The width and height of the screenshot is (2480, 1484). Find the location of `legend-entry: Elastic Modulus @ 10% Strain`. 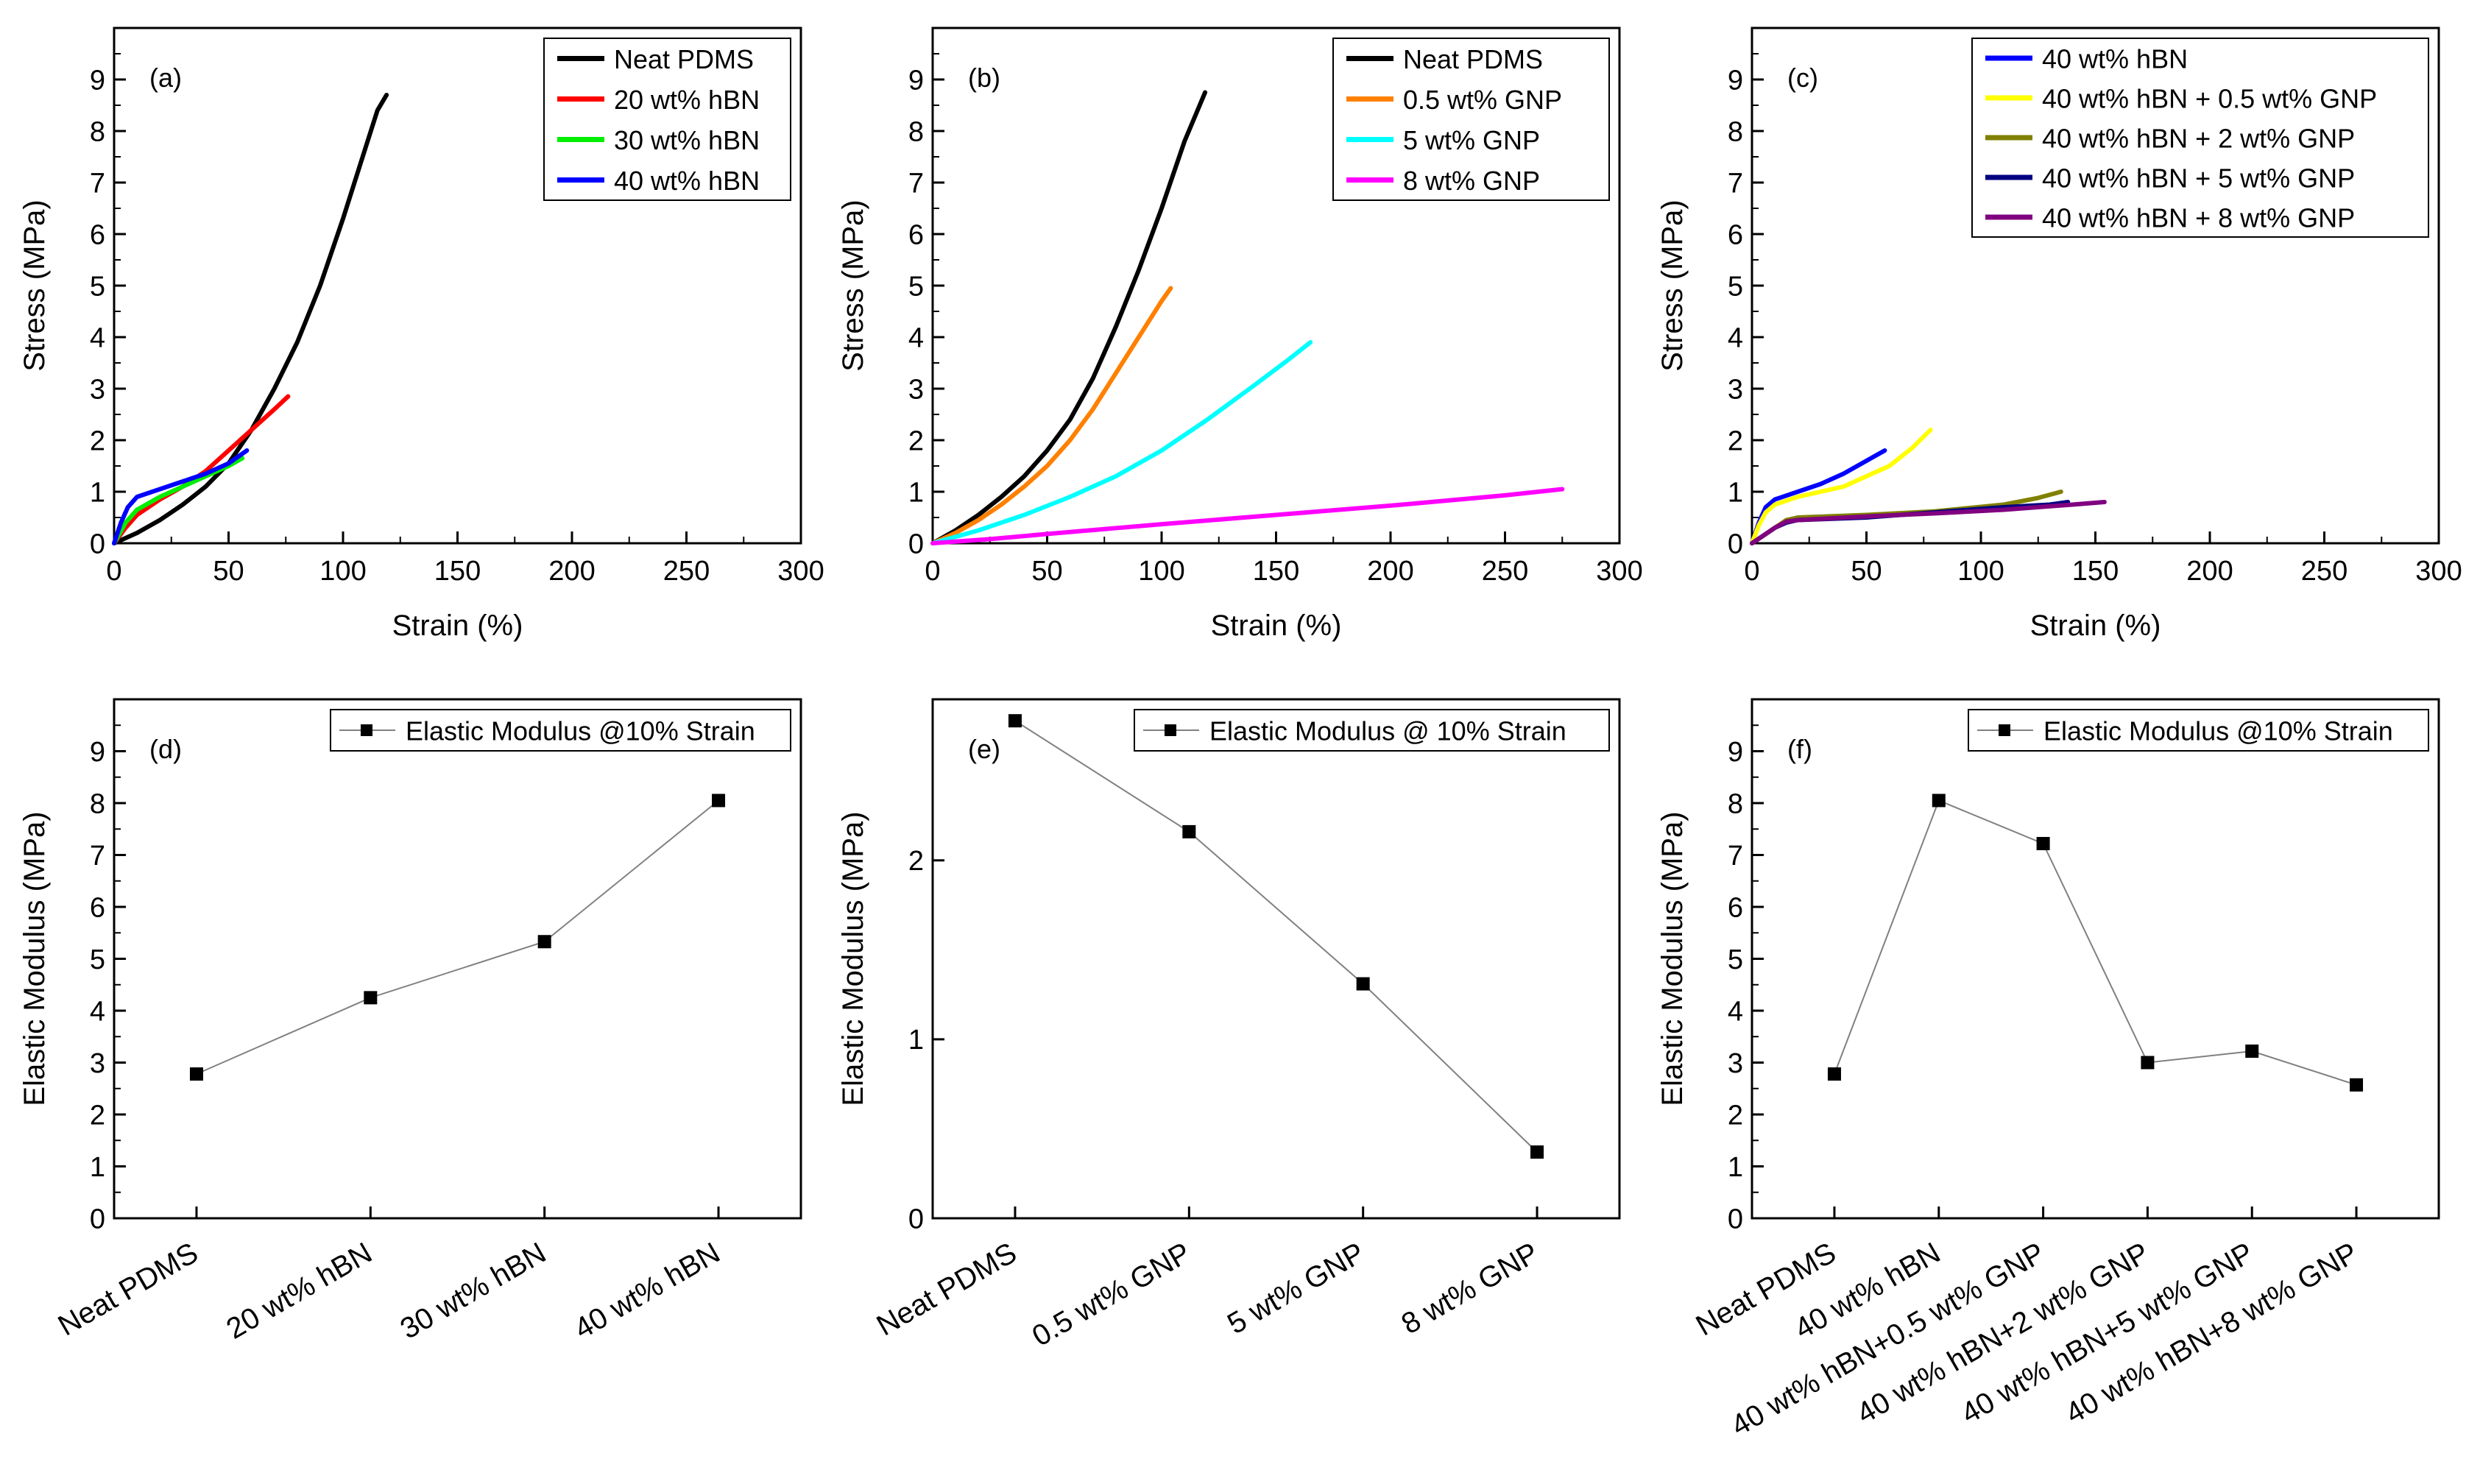

legend-entry: Elastic Modulus @ 10% Strain is located at coordinates (1387, 731).